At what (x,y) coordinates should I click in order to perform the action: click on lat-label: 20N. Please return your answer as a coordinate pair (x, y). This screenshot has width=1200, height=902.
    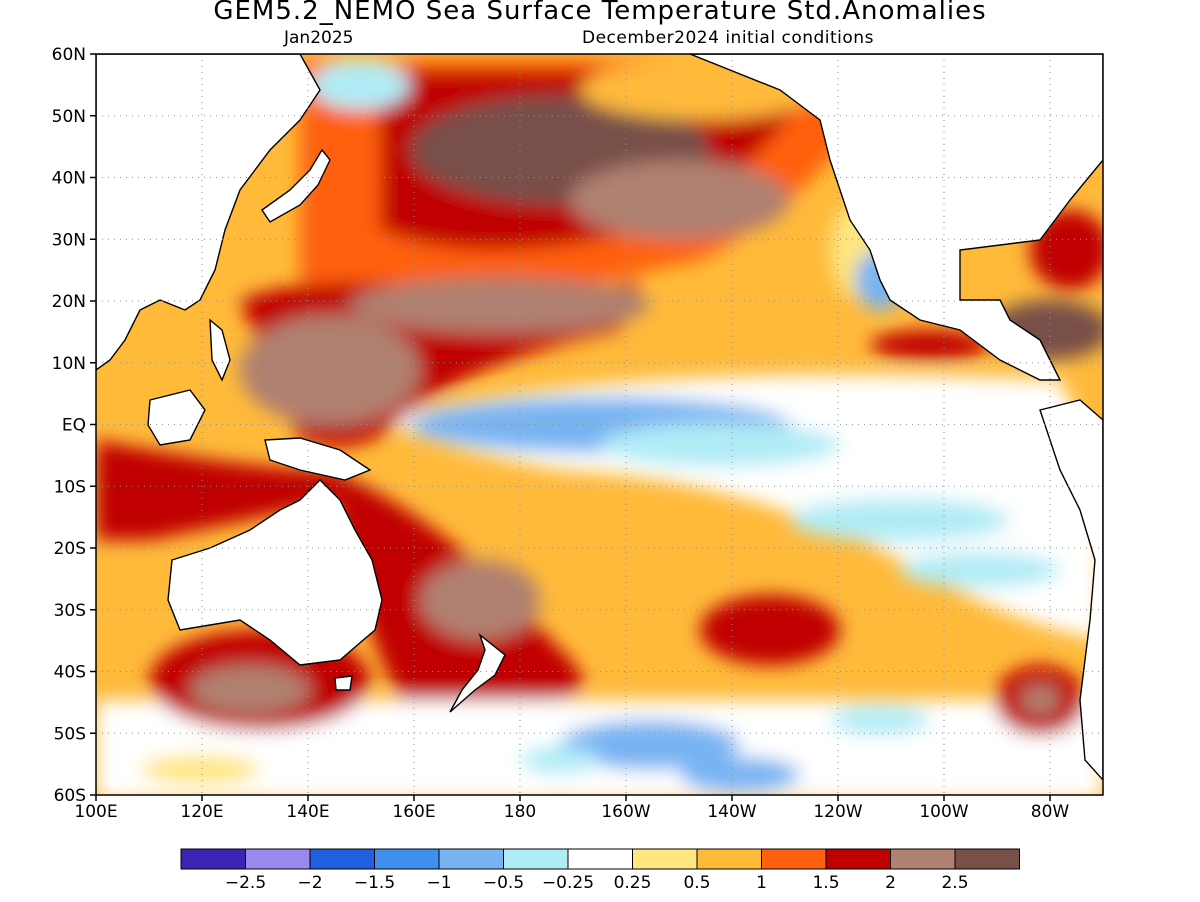
    Looking at the image, I should click on (69, 302).